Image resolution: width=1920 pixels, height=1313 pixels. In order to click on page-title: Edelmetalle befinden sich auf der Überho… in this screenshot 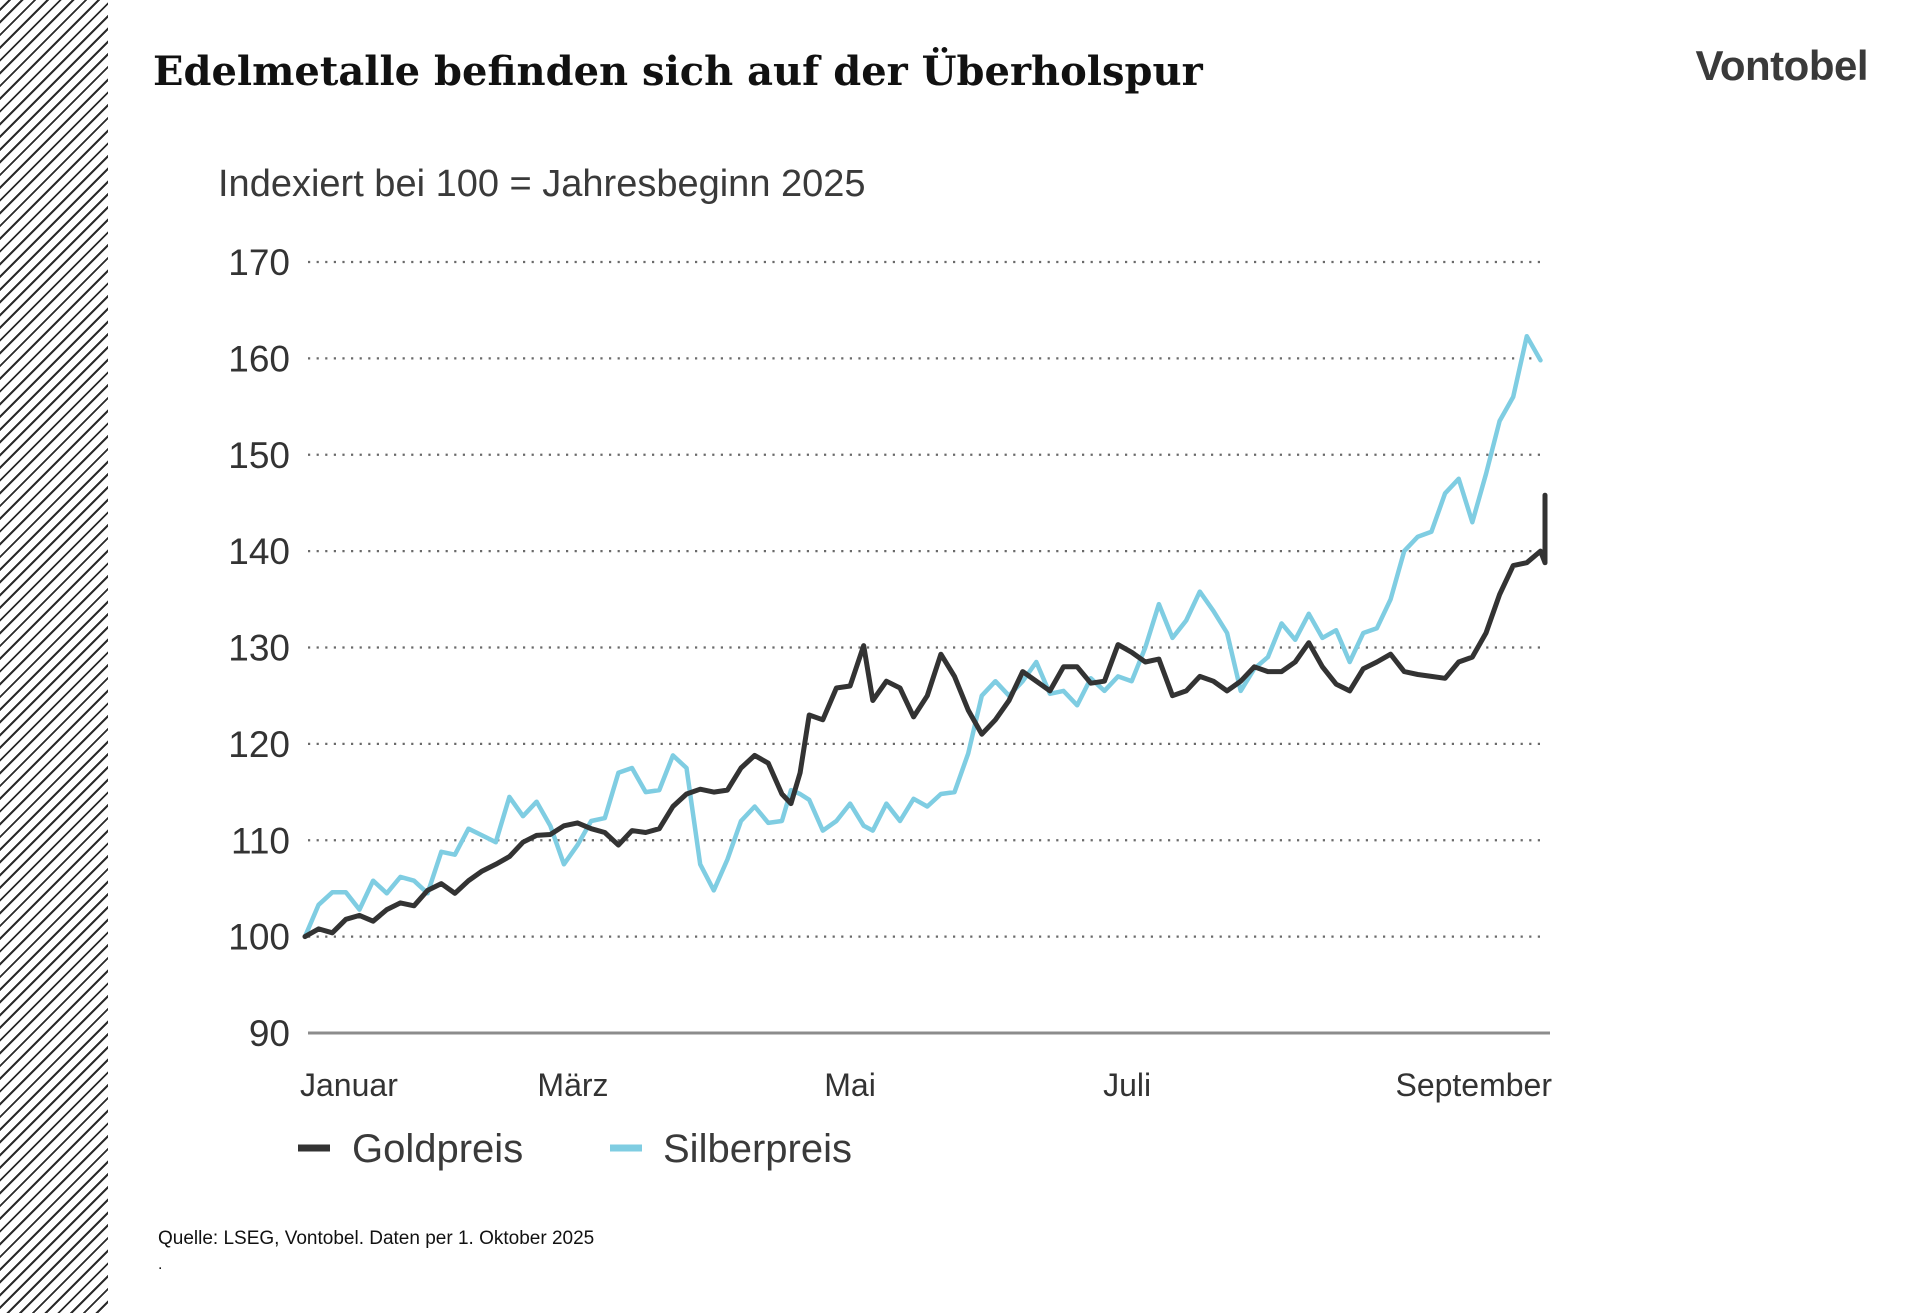, I will do `click(678, 71)`.